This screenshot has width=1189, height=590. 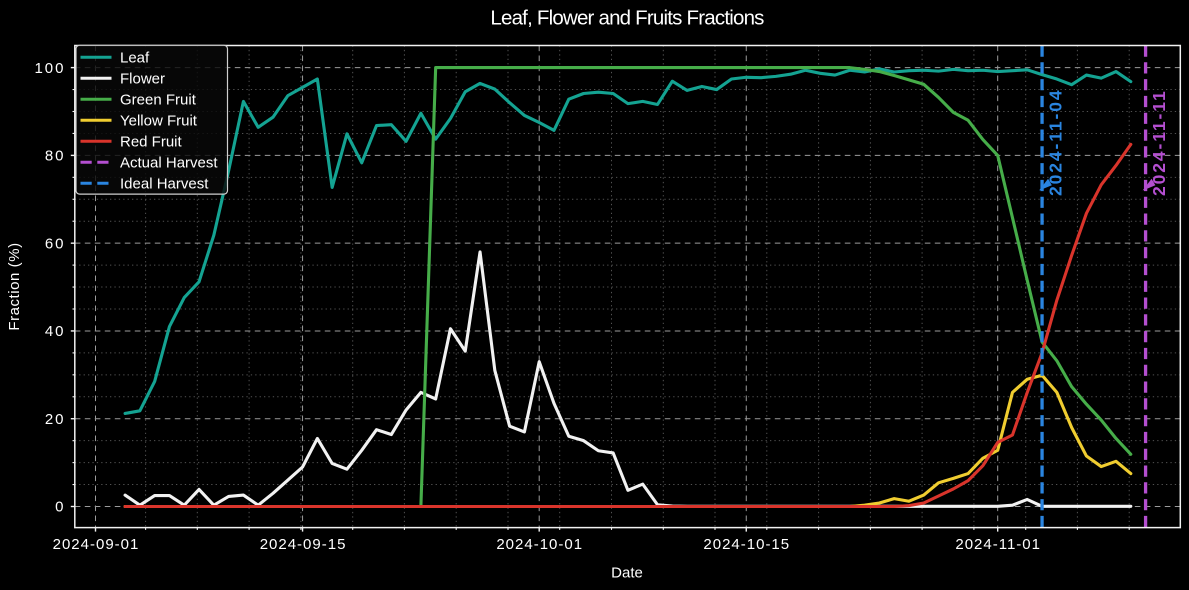 I want to click on svg-text: Yellow Fruit, so click(x=159, y=121).